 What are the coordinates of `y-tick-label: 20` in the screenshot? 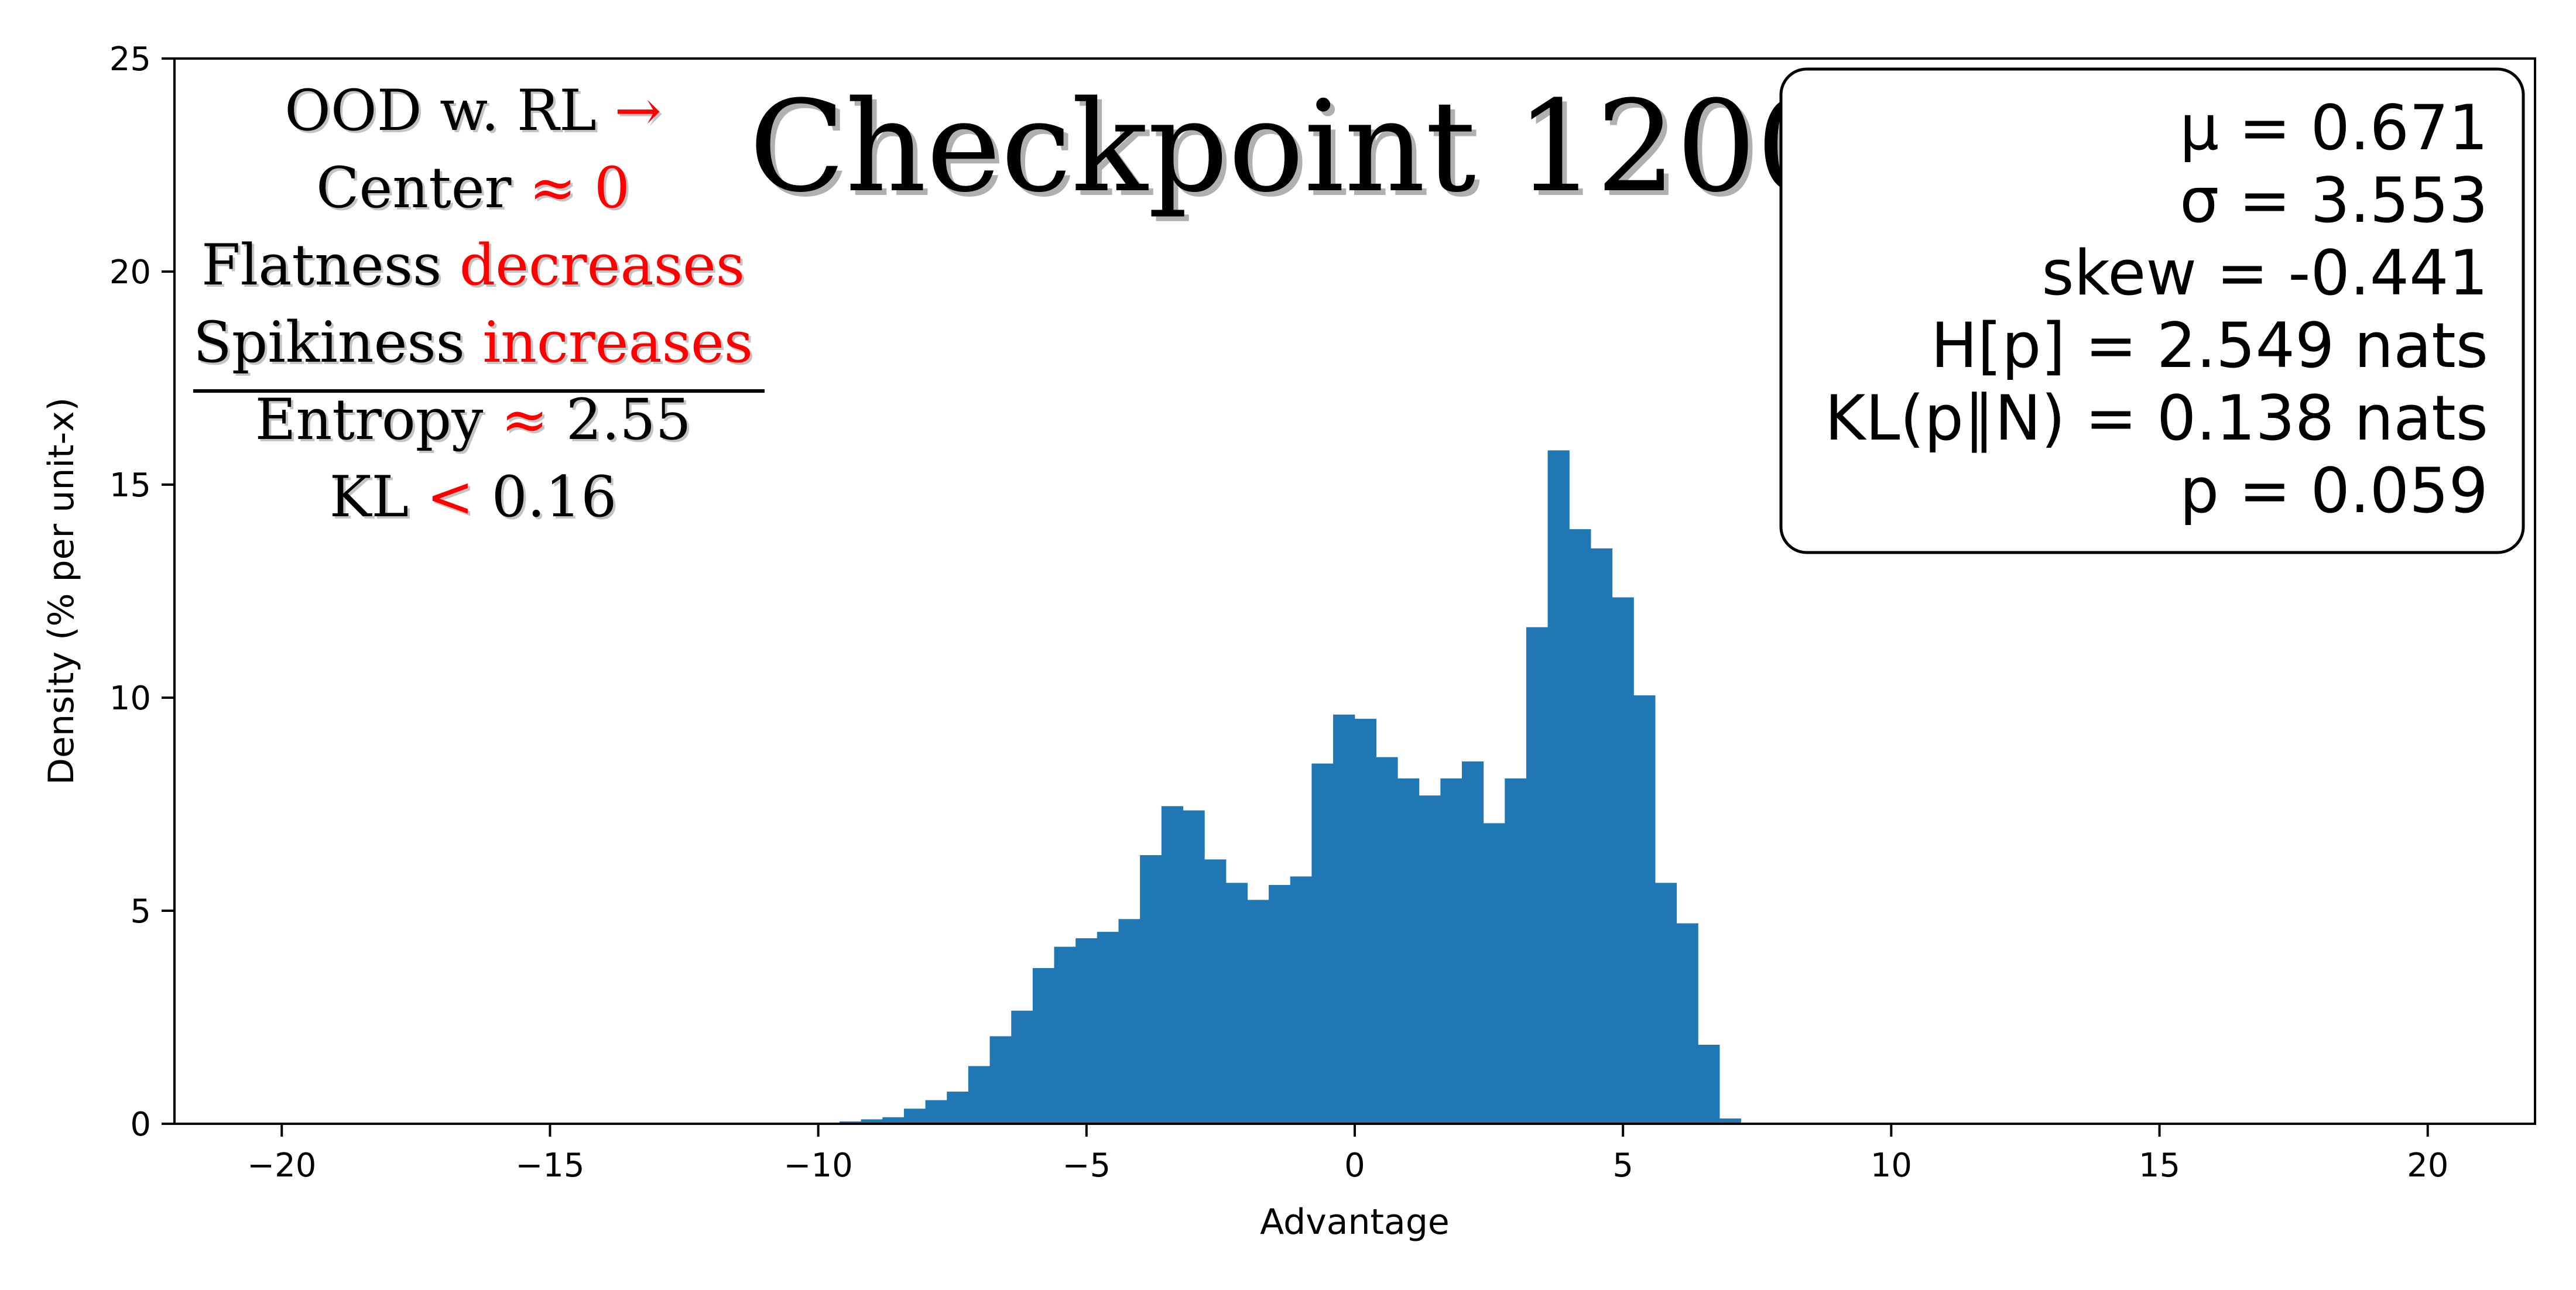 It's located at (130, 272).